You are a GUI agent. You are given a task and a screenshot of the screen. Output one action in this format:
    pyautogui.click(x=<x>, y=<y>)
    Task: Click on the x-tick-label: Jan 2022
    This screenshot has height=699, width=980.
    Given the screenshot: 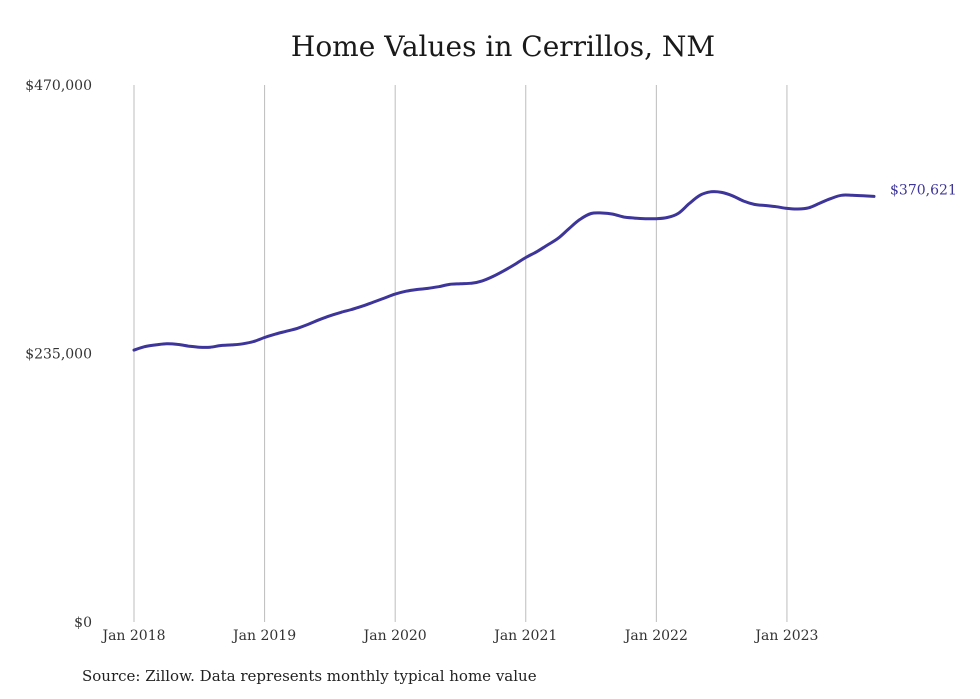 What is the action you would take?
    pyautogui.click(x=655, y=636)
    